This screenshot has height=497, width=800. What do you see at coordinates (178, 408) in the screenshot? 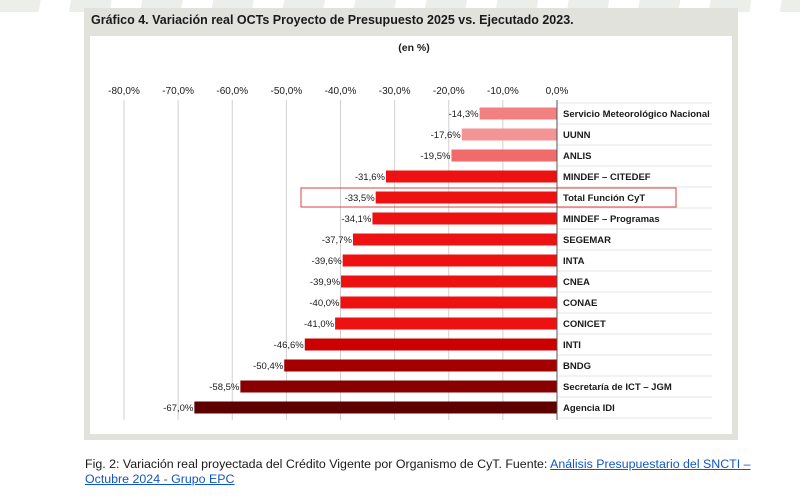
I see `bar-value-label: -67,0%` at bounding box center [178, 408].